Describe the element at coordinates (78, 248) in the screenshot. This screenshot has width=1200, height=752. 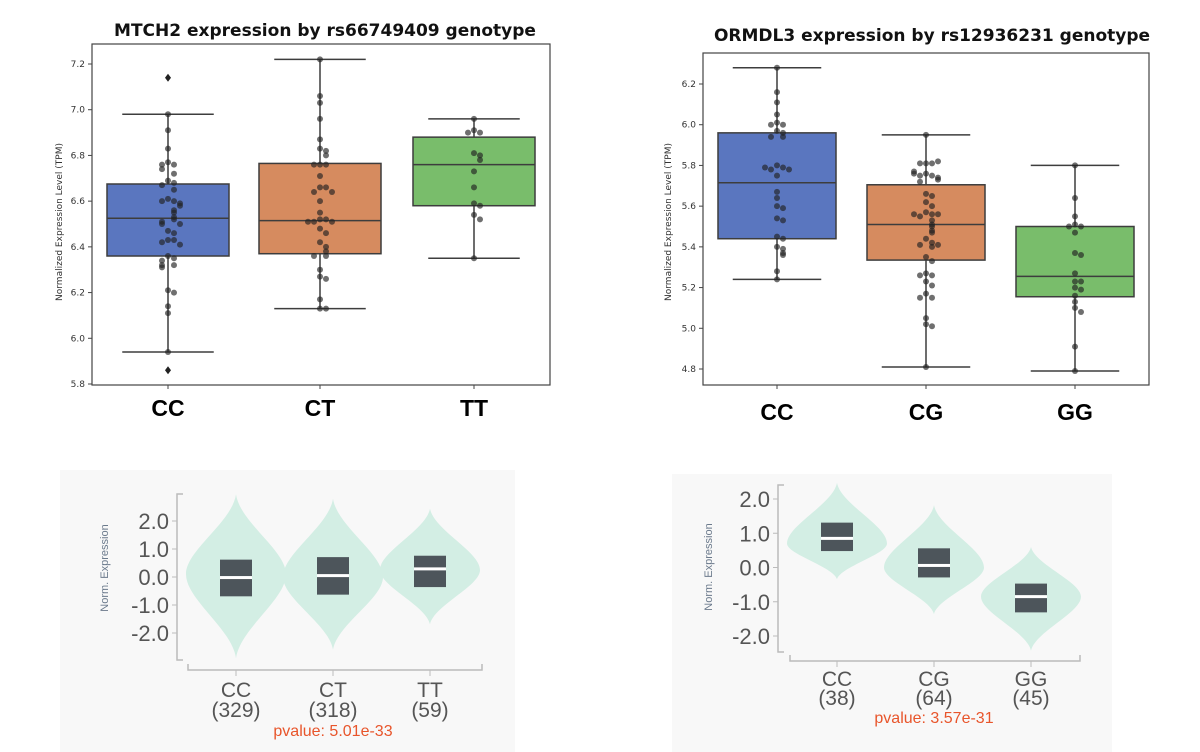
I see `y-tick-label: 6.4` at that location.